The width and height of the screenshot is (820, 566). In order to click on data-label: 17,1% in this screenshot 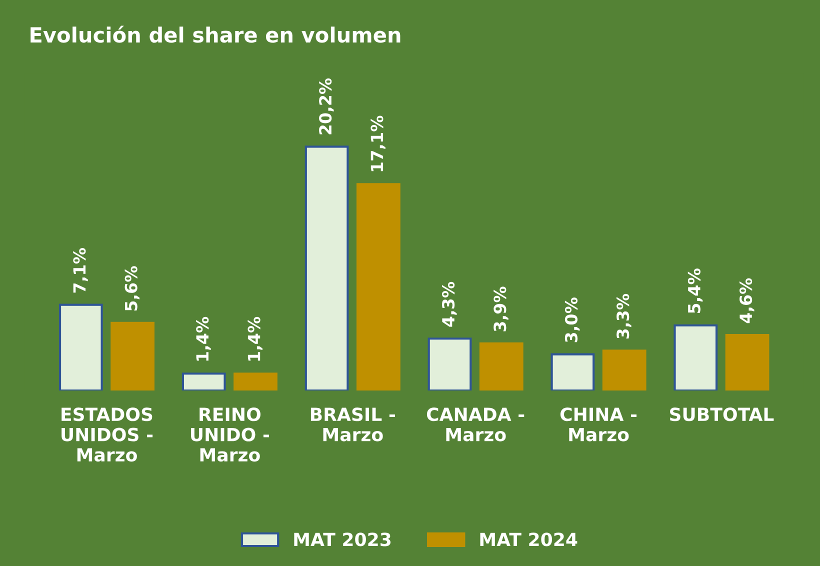, I will do `click(378, 144)`.